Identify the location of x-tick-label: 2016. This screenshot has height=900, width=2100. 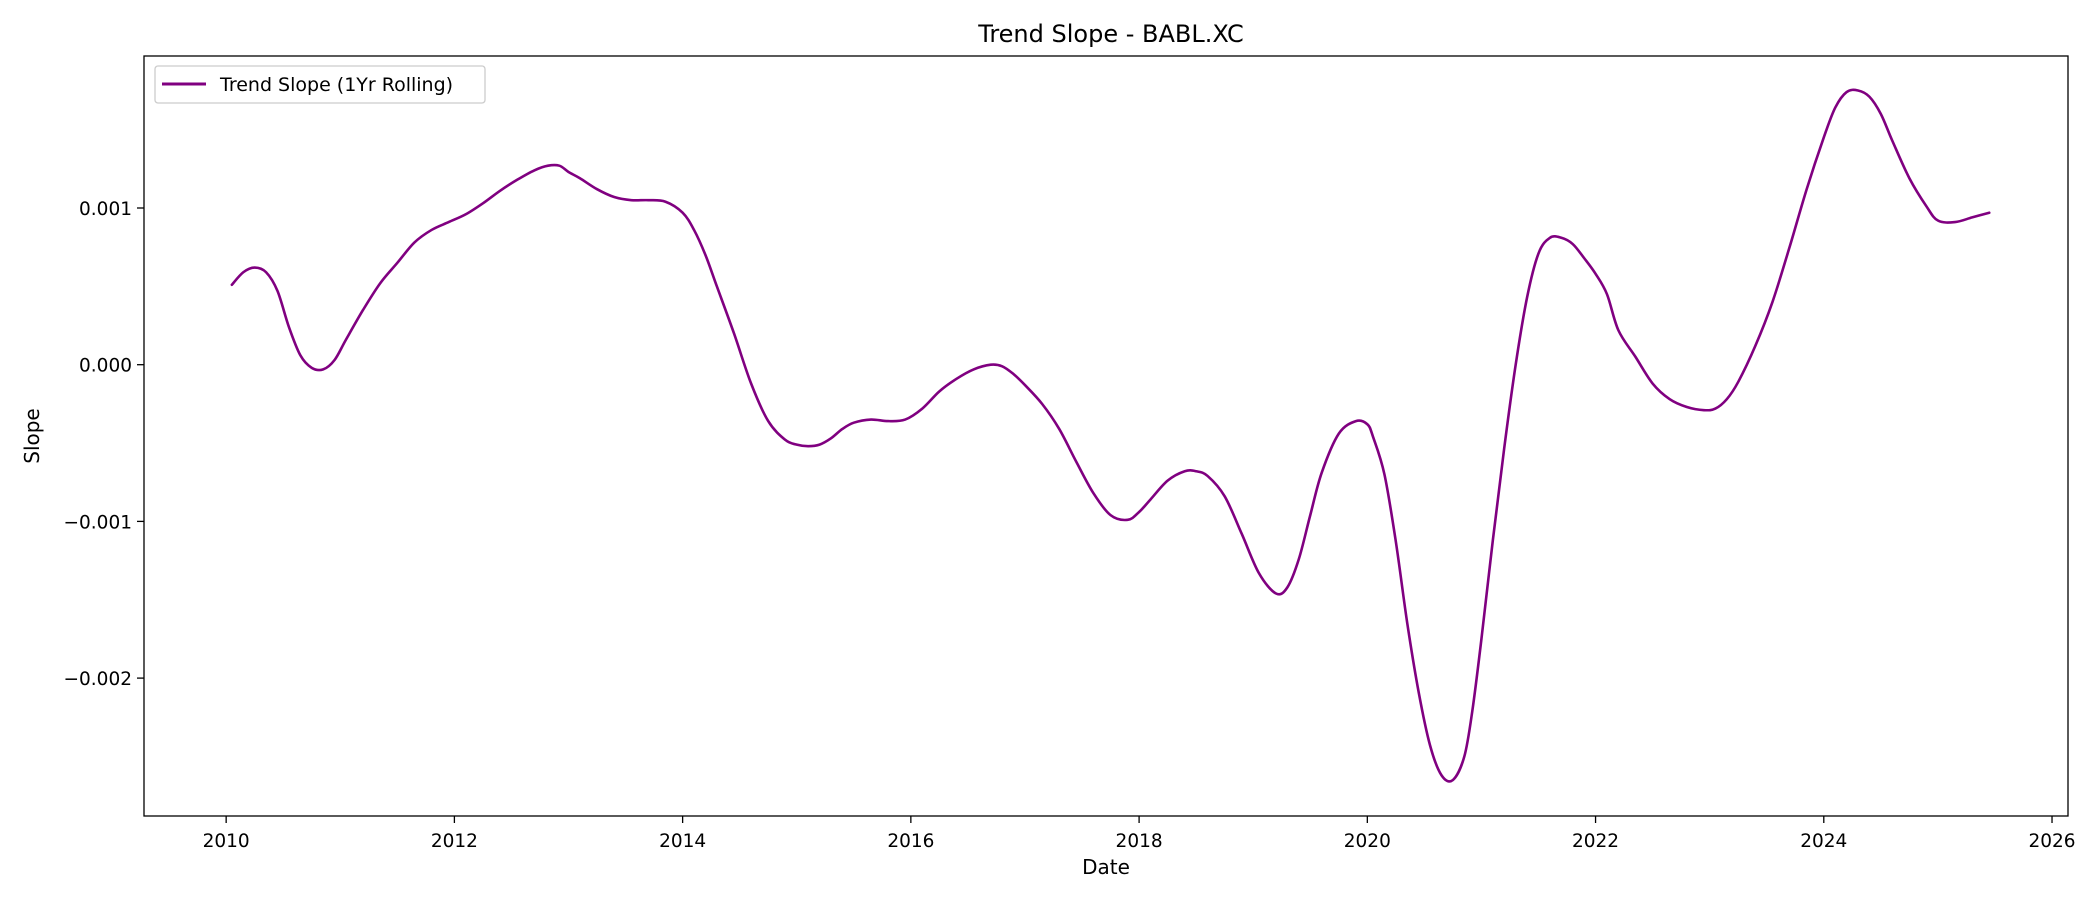
(910, 841).